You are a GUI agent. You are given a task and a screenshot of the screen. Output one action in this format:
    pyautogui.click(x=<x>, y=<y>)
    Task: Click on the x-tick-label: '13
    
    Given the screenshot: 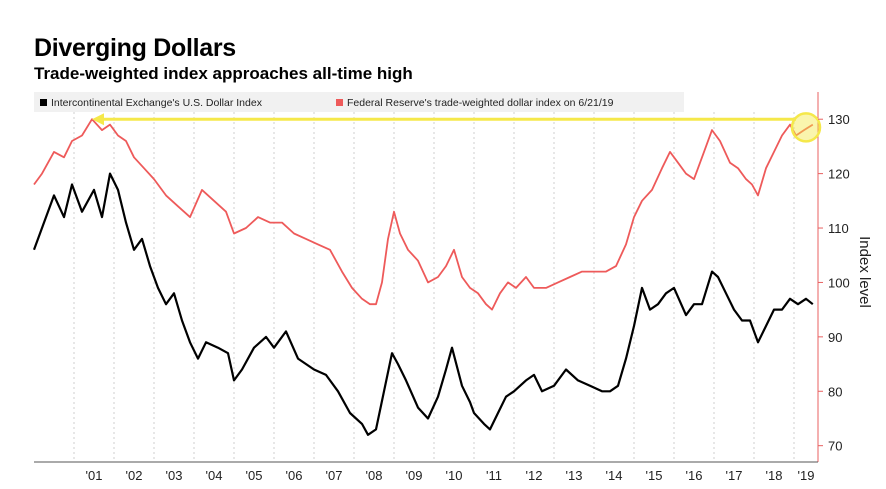 What is the action you would take?
    pyautogui.click(x=574, y=475)
    